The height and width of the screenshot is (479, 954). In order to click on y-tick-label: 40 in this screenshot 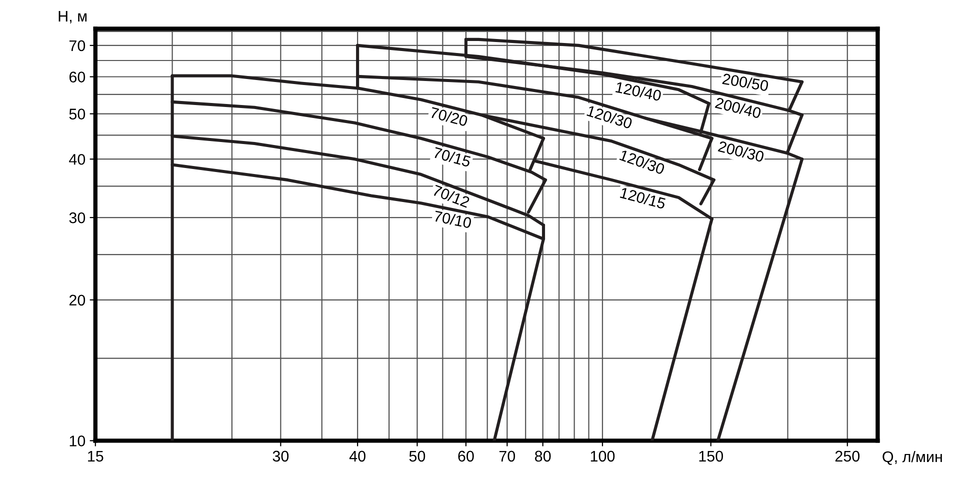, I will do `click(77, 159)`.